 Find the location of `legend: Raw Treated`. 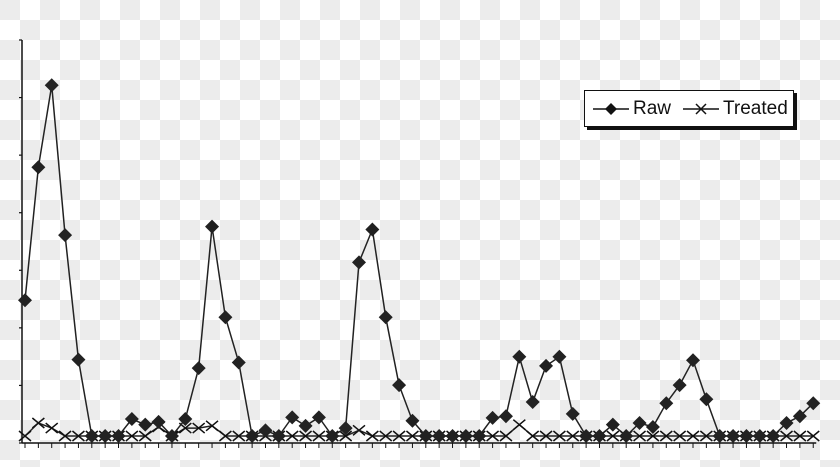

legend: Raw Treated is located at coordinates (689, 108).